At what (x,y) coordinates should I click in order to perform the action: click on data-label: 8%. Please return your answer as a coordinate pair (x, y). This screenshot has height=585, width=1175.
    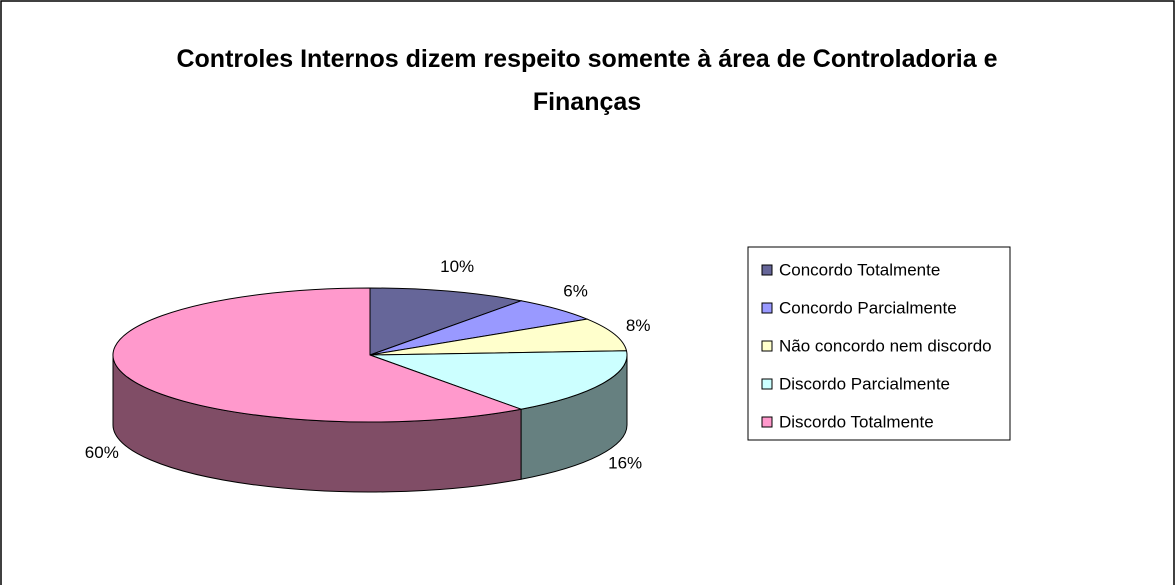
    Looking at the image, I should click on (638, 325).